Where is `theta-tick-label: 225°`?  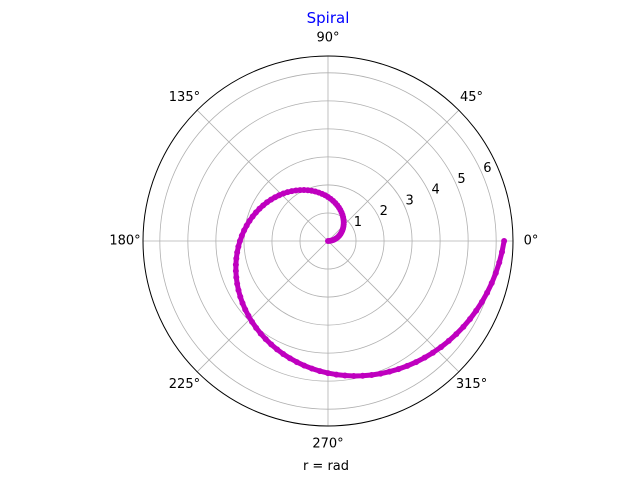 theta-tick-label: 225° is located at coordinates (184, 384).